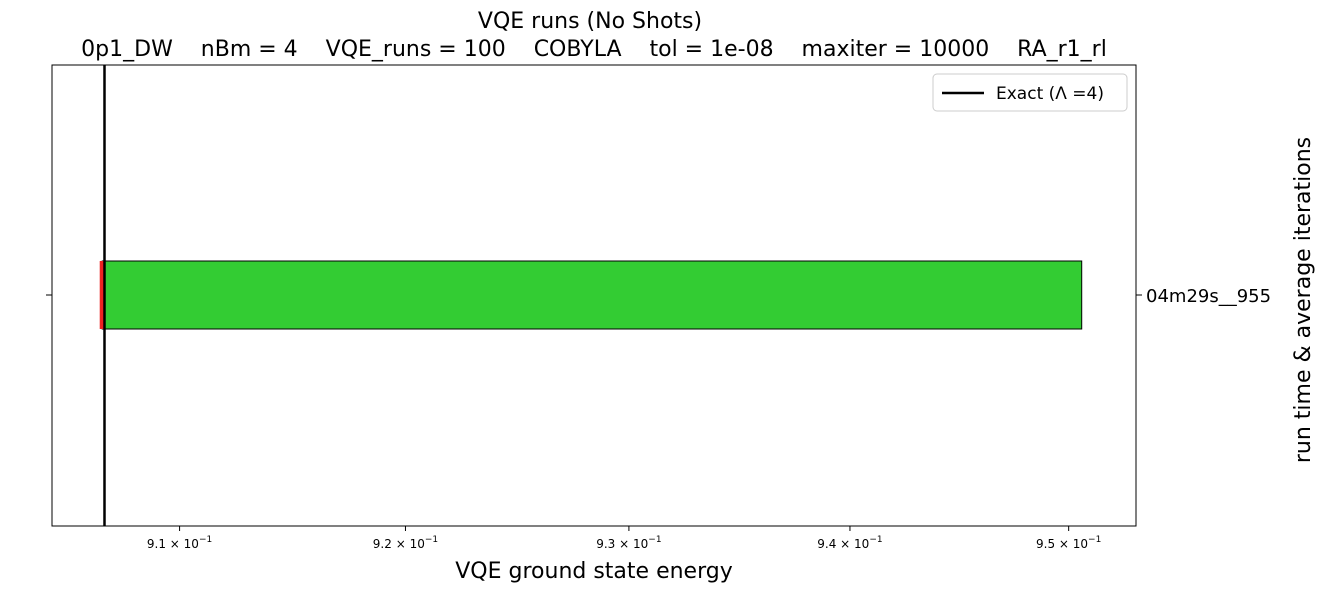  Describe the element at coordinates (628, 543) in the screenshot. I see `x-tick-label: 9.3 × 10⁻¹` at that location.